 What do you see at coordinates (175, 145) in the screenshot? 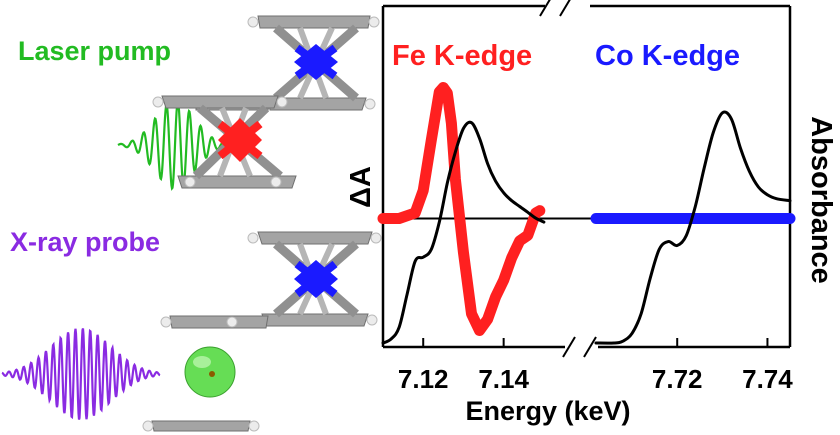
I see `laser-pulse-icon` at bounding box center [175, 145].